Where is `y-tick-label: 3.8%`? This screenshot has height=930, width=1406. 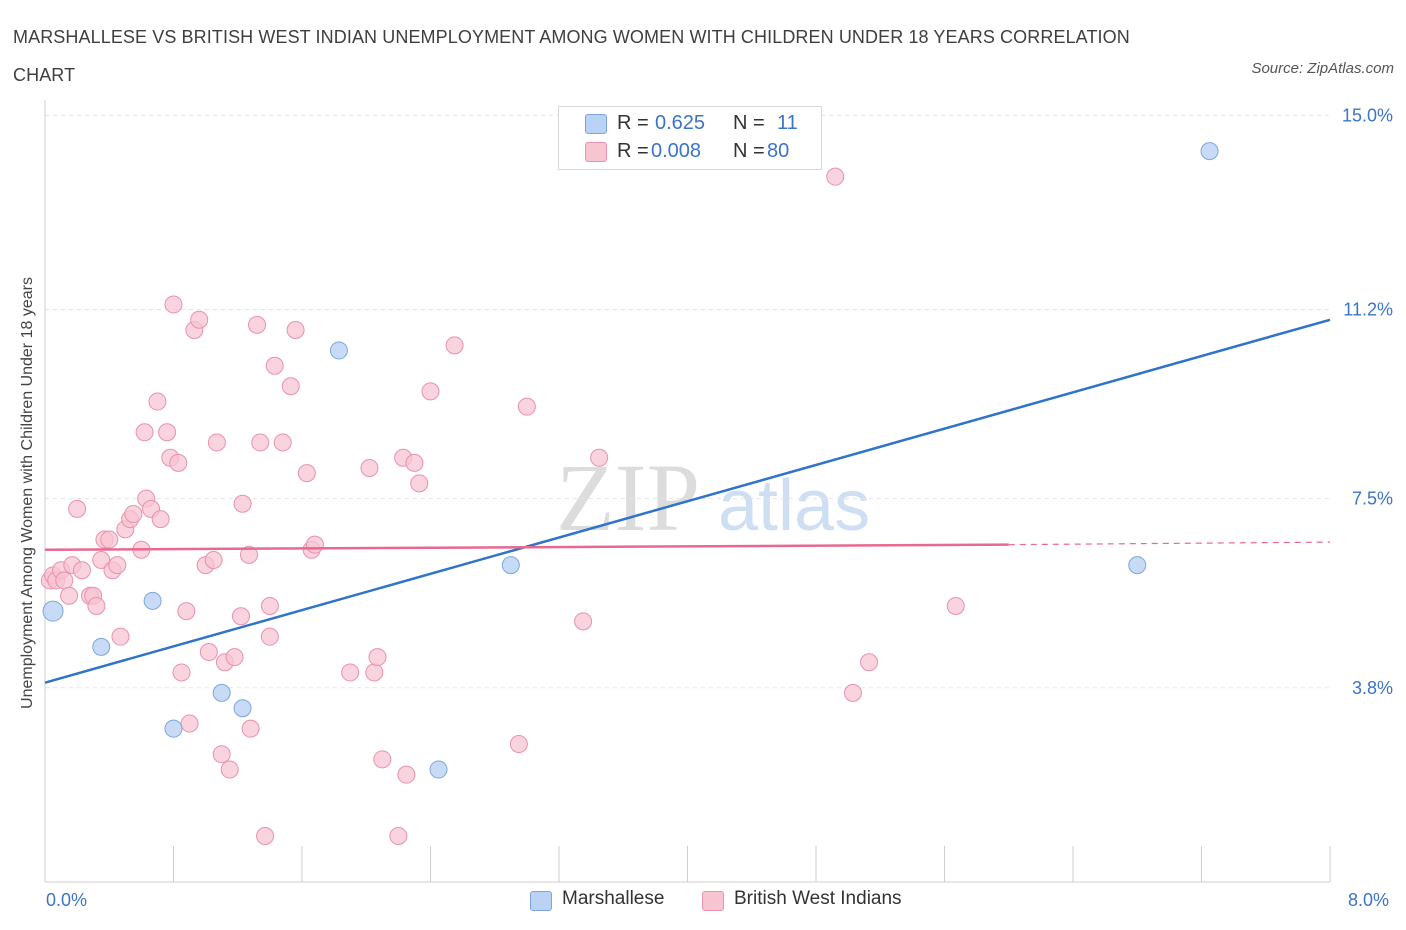 y-tick-label: 3.8% is located at coordinates (1372, 688).